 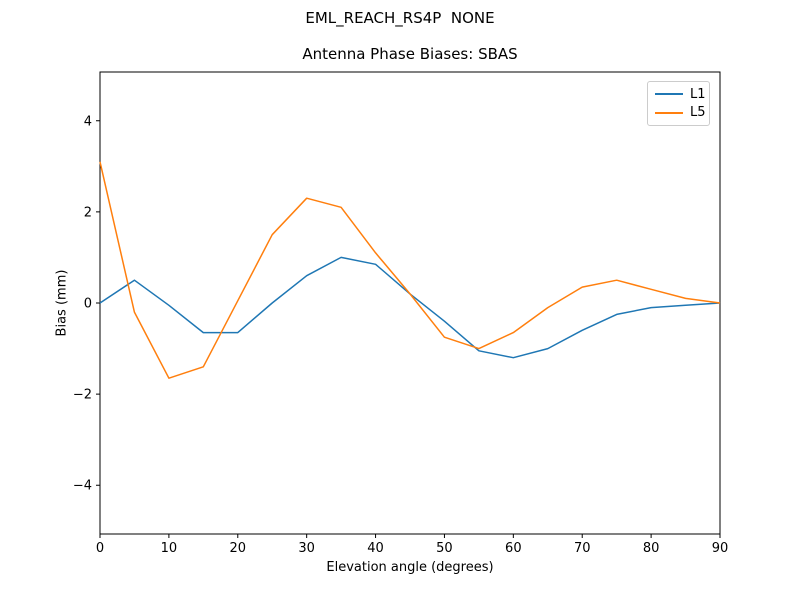 I want to click on x-tick-label: 50, so click(x=444, y=548).